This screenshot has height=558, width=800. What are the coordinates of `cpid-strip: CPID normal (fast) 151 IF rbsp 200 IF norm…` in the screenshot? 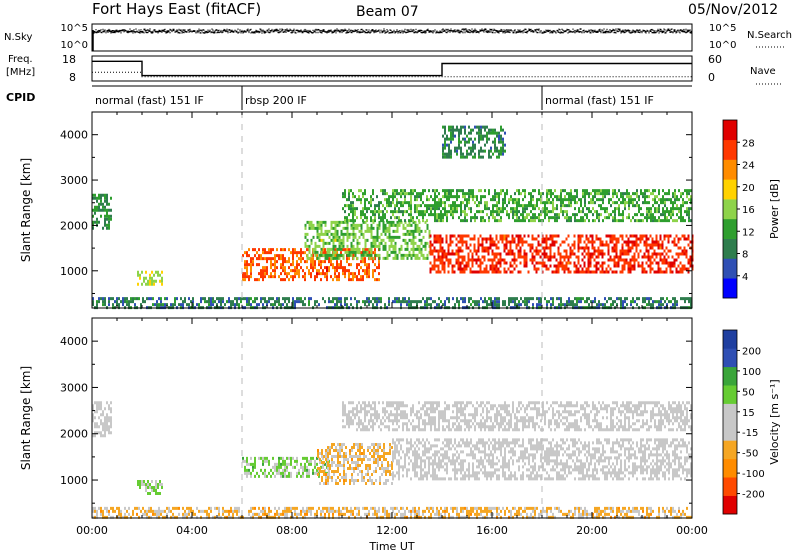 It's located at (349, 97).